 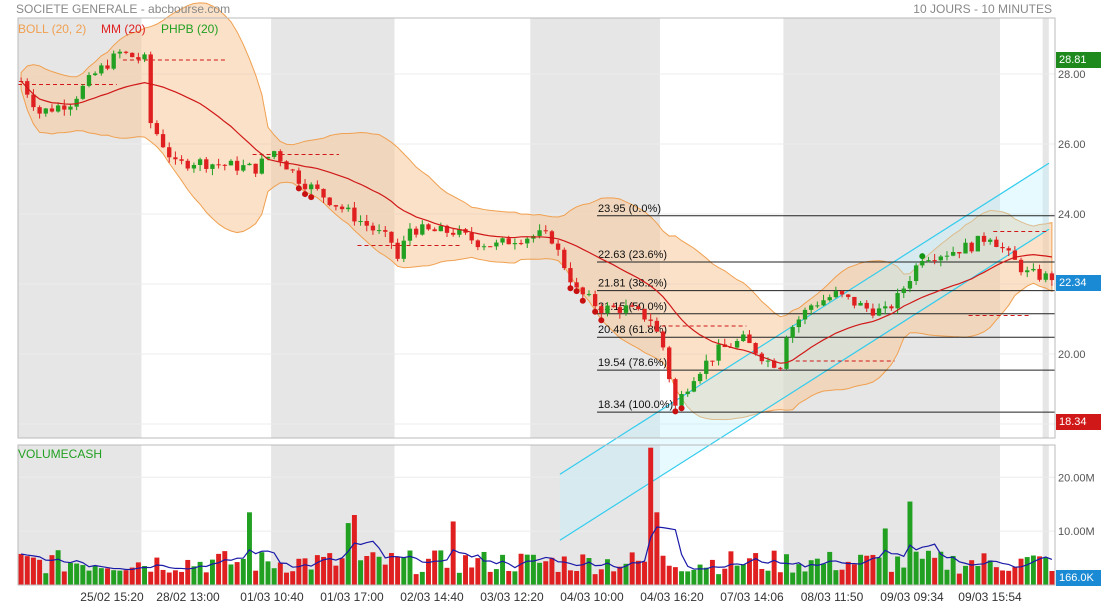 What do you see at coordinates (60, 454) in the screenshot?
I see `legend-volume: VOLUMECASH` at bounding box center [60, 454].